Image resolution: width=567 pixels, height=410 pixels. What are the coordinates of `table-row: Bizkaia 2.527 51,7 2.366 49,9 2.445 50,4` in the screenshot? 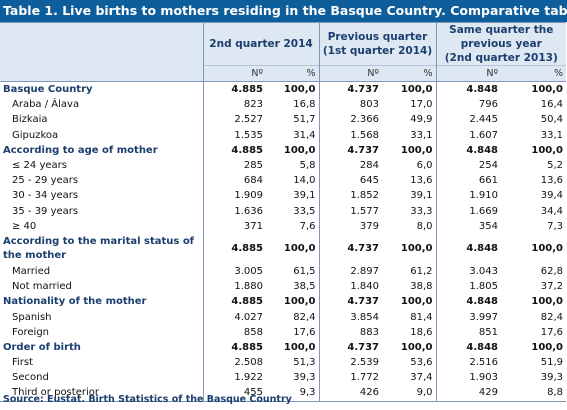 It's located at (283, 120).